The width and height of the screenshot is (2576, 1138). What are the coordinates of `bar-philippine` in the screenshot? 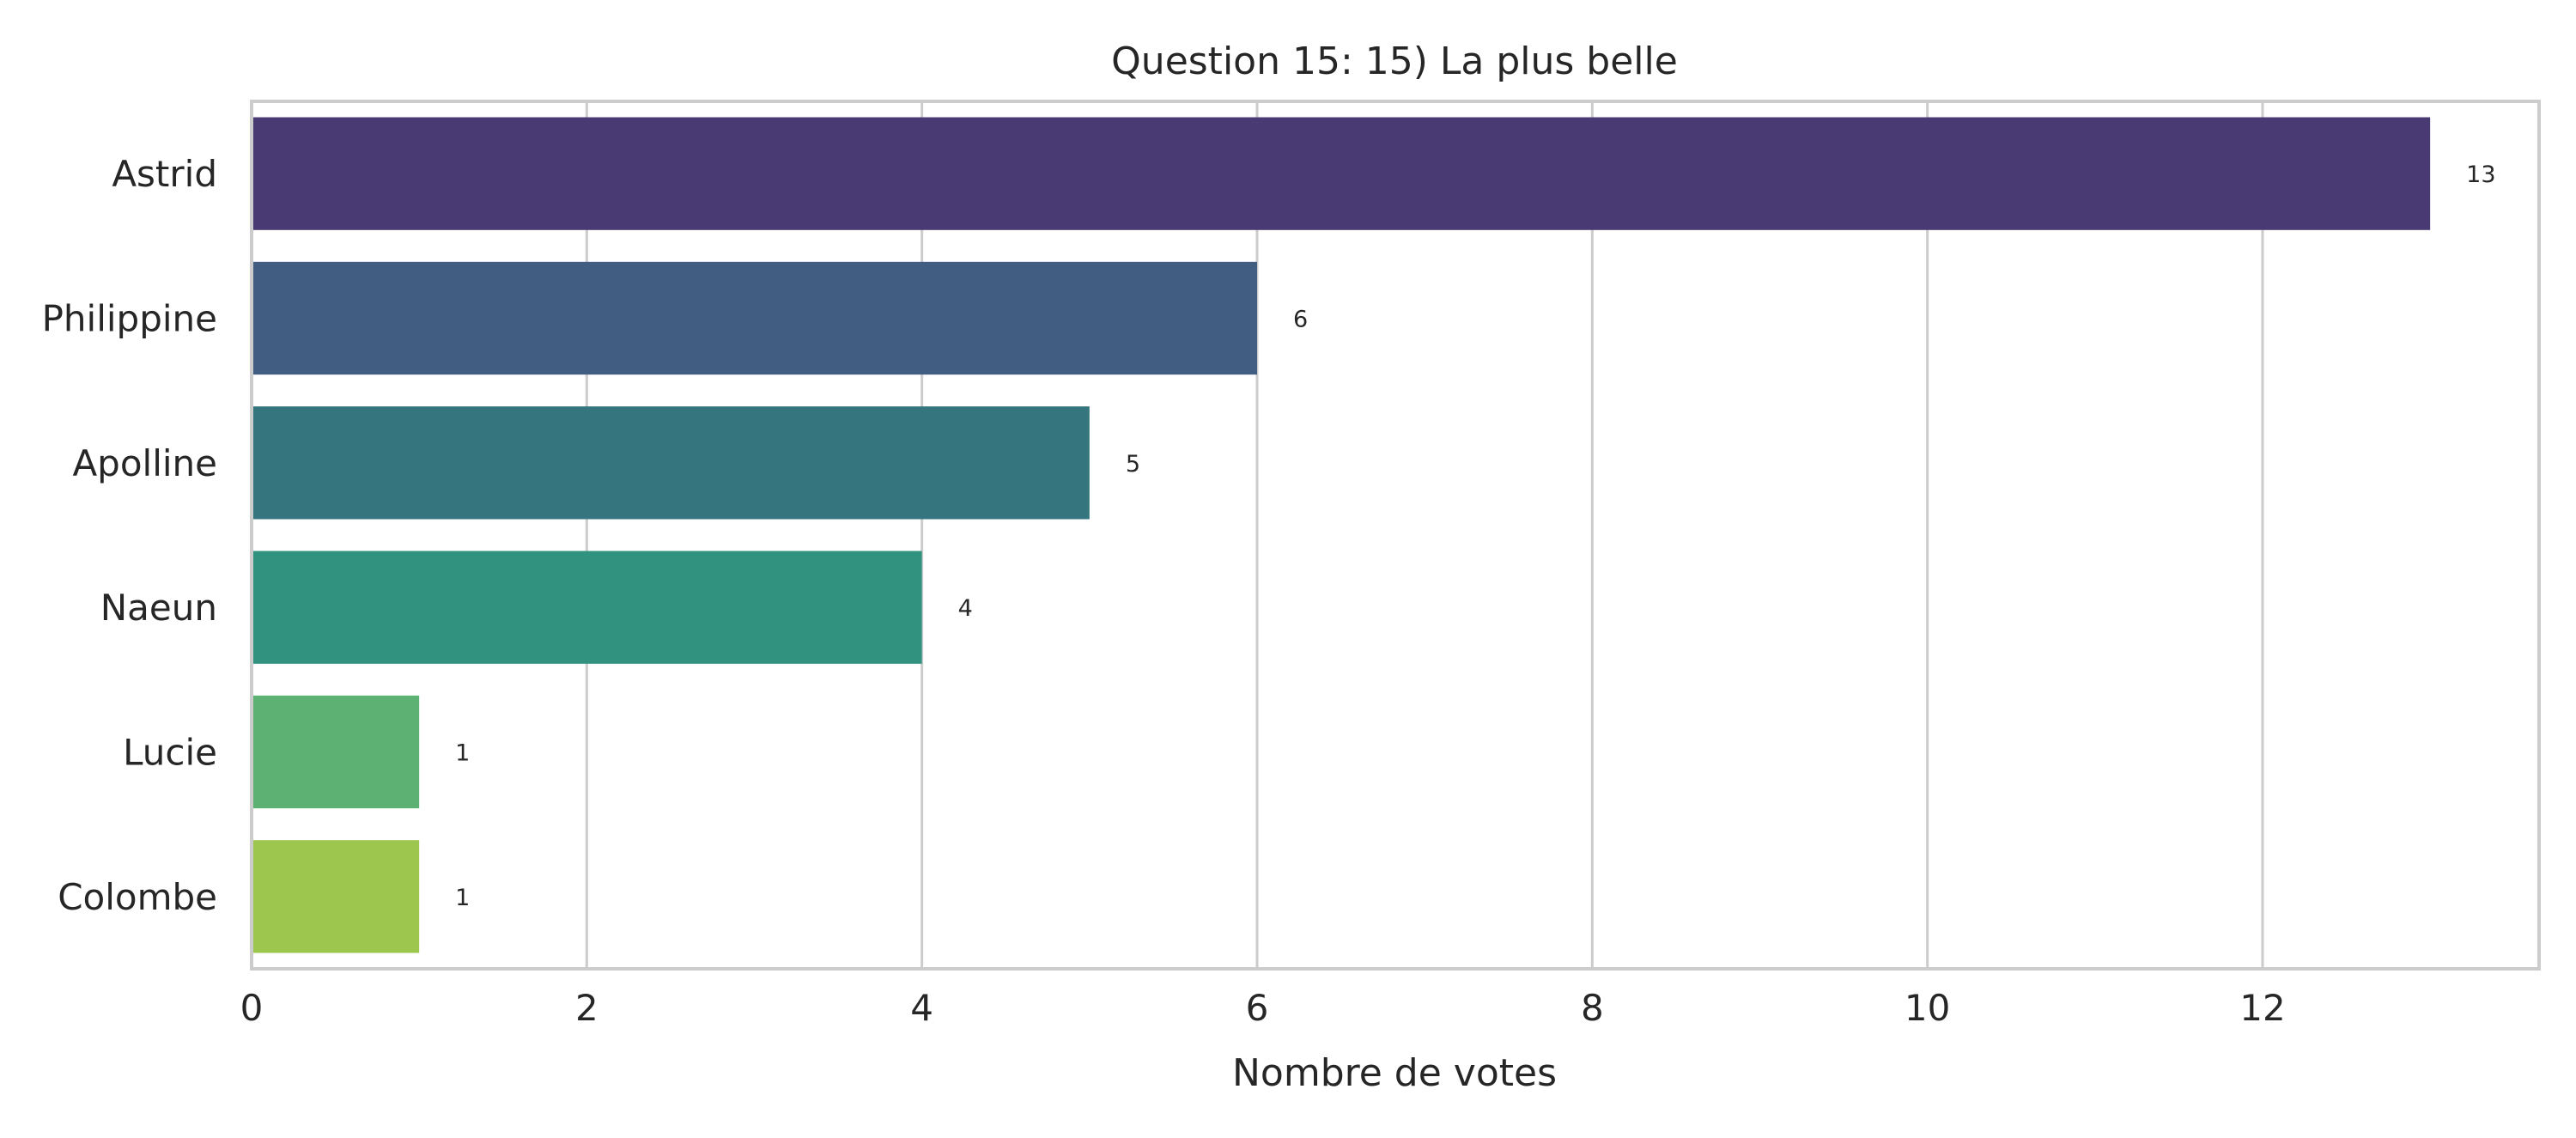 It's located at (755, 318).